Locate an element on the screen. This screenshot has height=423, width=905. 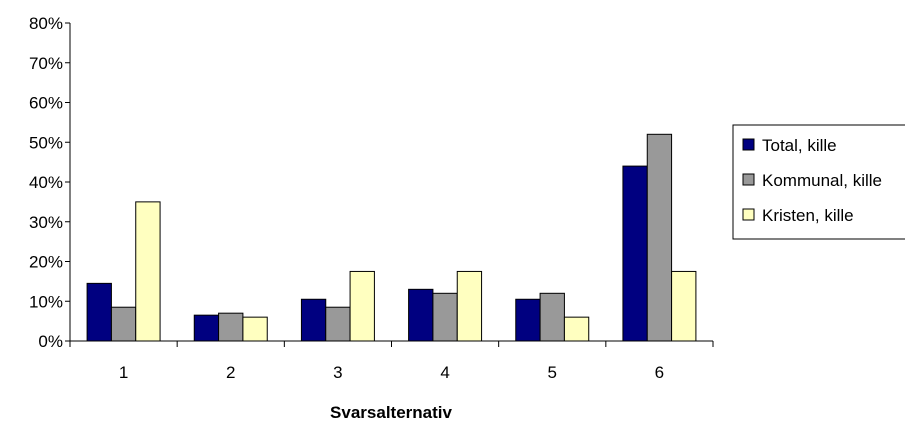
y-tick-label: 20% is located at coordinates (46, 262).